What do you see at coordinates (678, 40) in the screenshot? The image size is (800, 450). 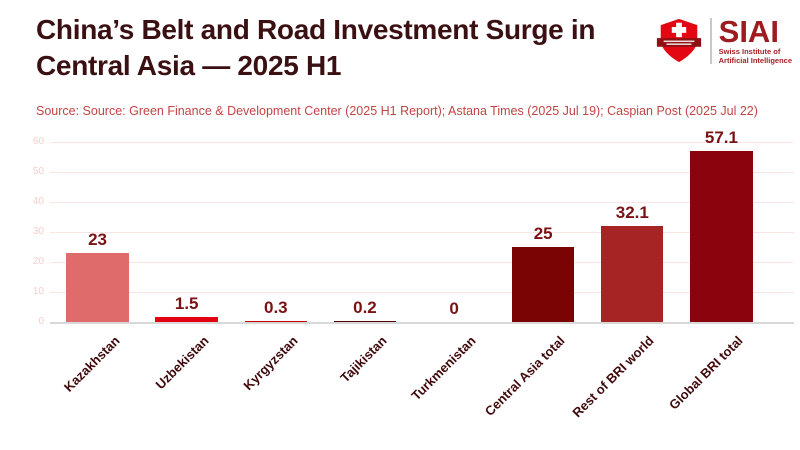 I see `siai-shield-icon` at bounding box center [678, 40].